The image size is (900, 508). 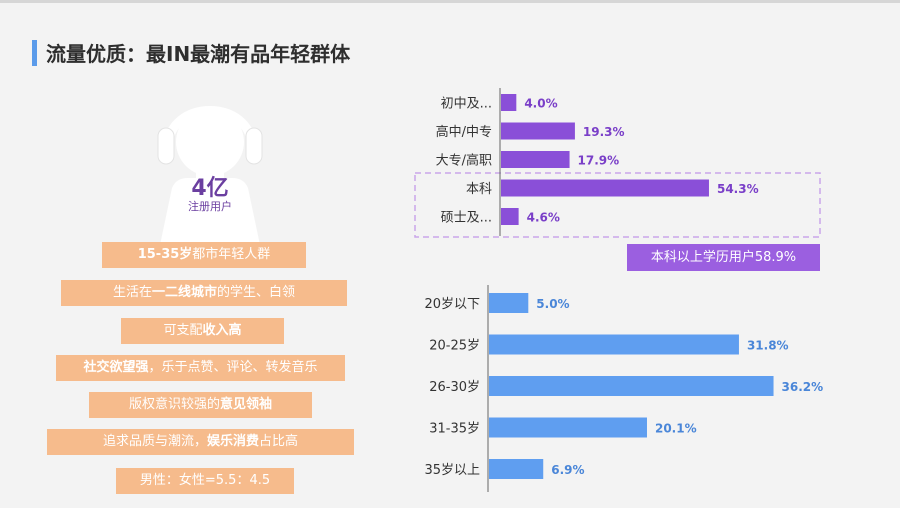 I want to click on age-category-label: 35岁以上, so click(x=452, y=470).